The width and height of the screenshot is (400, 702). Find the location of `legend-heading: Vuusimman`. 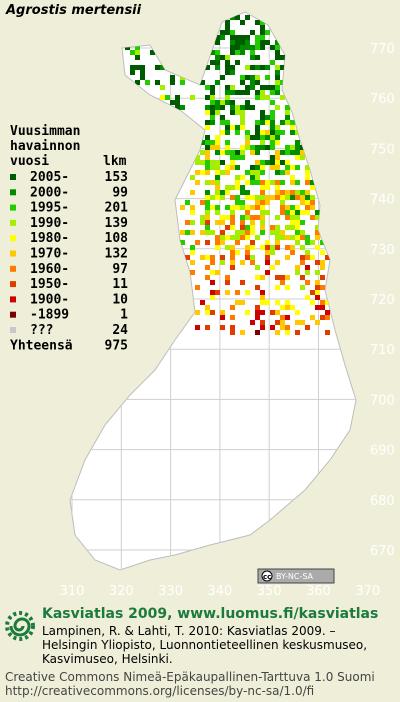

legend-heading: Vuusimman is located at coordinates (45, 131).